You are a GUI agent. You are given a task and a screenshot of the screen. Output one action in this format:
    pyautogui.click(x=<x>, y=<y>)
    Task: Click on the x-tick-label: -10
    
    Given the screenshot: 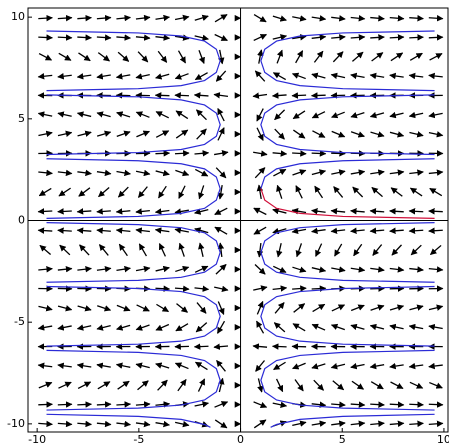 What is the action you would take?
    pyautogui.click(x=37, y=439)
    